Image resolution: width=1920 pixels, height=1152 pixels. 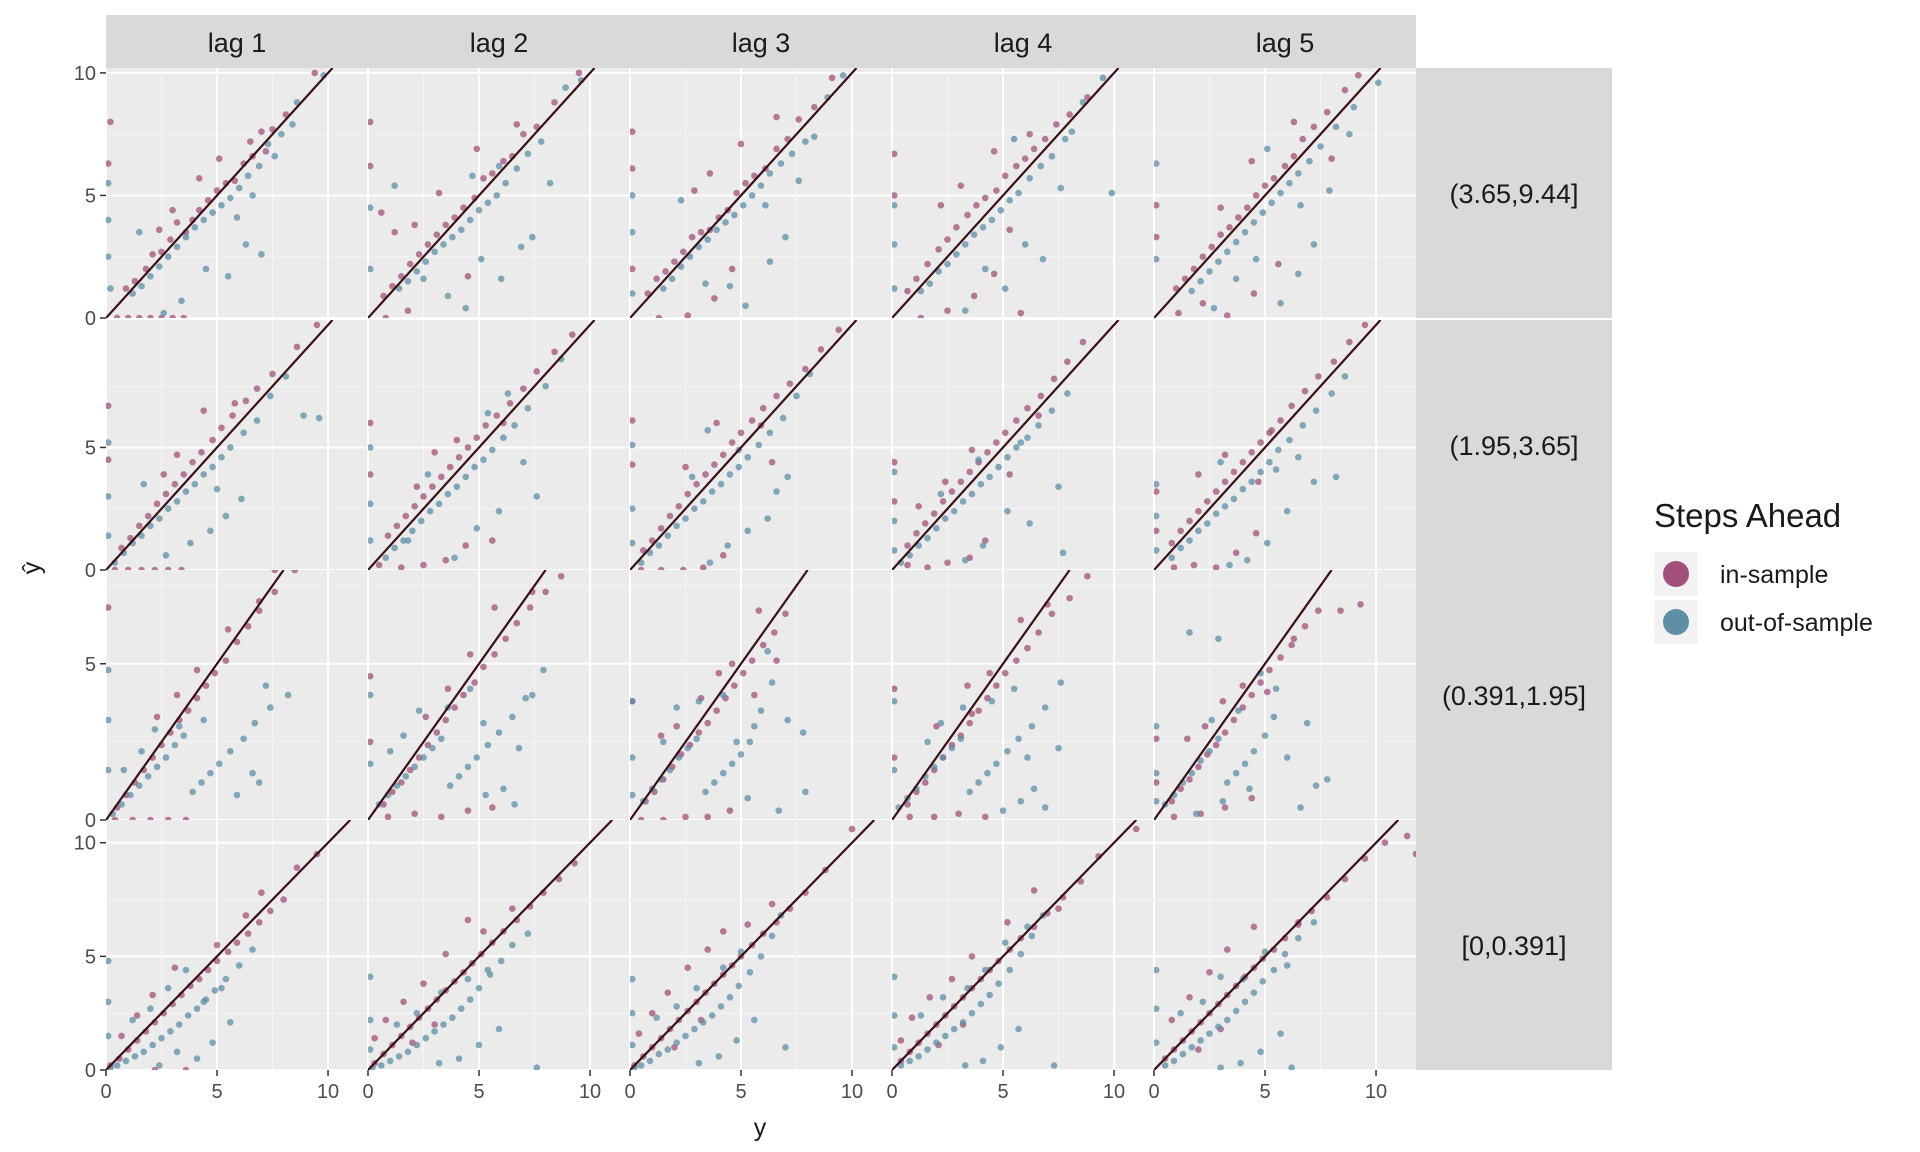 I want to click on x-tick-label: 10, so click(x=1114, y=1092).